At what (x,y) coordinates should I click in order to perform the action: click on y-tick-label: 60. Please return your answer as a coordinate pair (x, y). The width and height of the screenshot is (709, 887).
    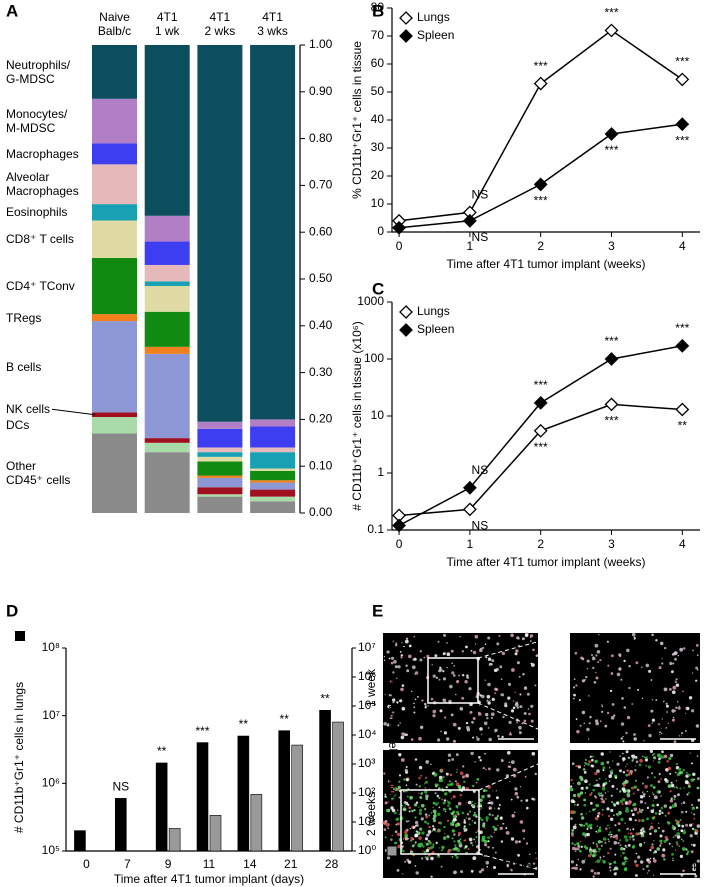
    Looking at the image, I should click on (378, 63).